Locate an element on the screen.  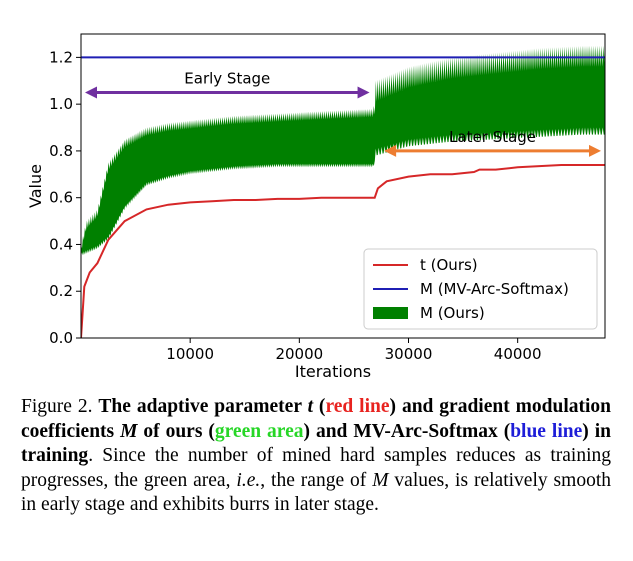
y-axis-label: Value is located at coordinates (35, 186).